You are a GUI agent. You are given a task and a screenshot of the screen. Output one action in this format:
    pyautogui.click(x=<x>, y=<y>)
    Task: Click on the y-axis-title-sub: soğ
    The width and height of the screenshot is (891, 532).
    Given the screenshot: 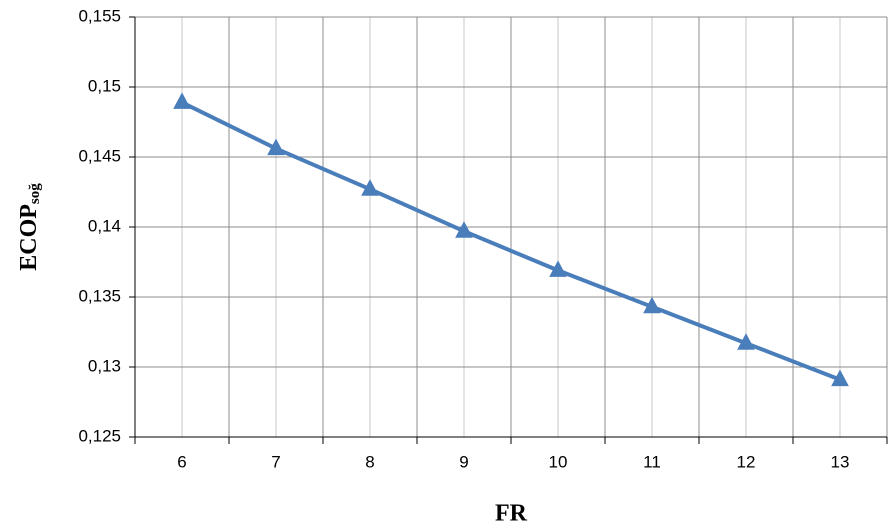 What is the action you would take?
    pyautogui.click(x=35, y=193)
    